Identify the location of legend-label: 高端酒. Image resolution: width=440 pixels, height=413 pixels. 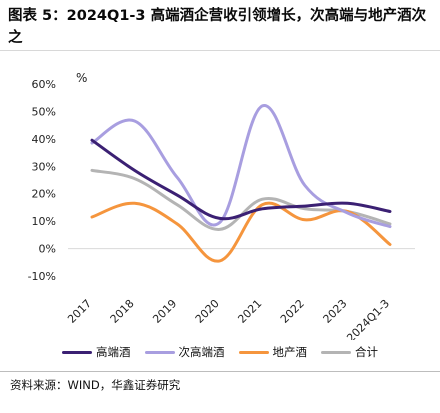
(113, 352).